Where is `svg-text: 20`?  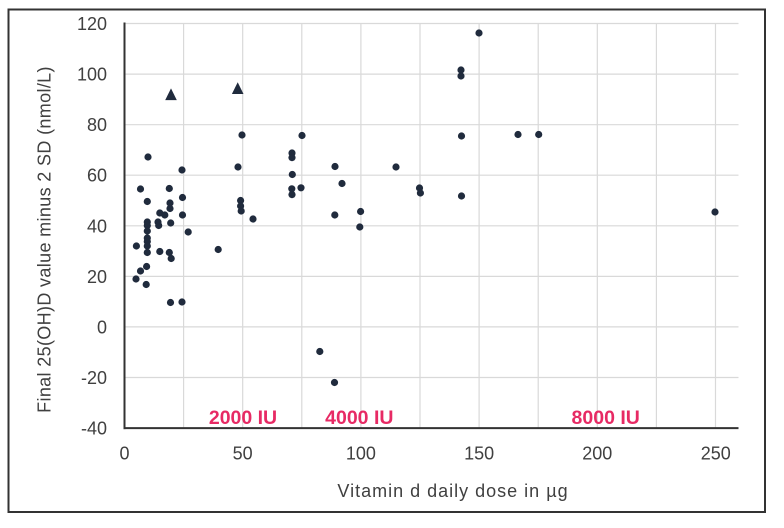
svg-text: 20 is located at coordinates (97, 277).